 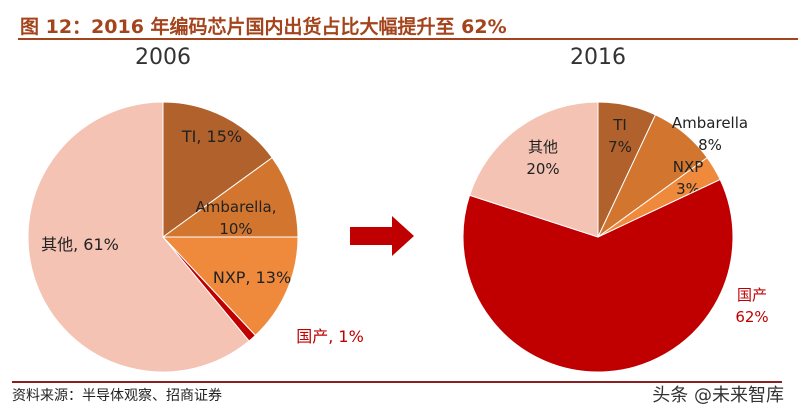 I want to click on slice-label-国产: 国产, so click(x=752, y=295).